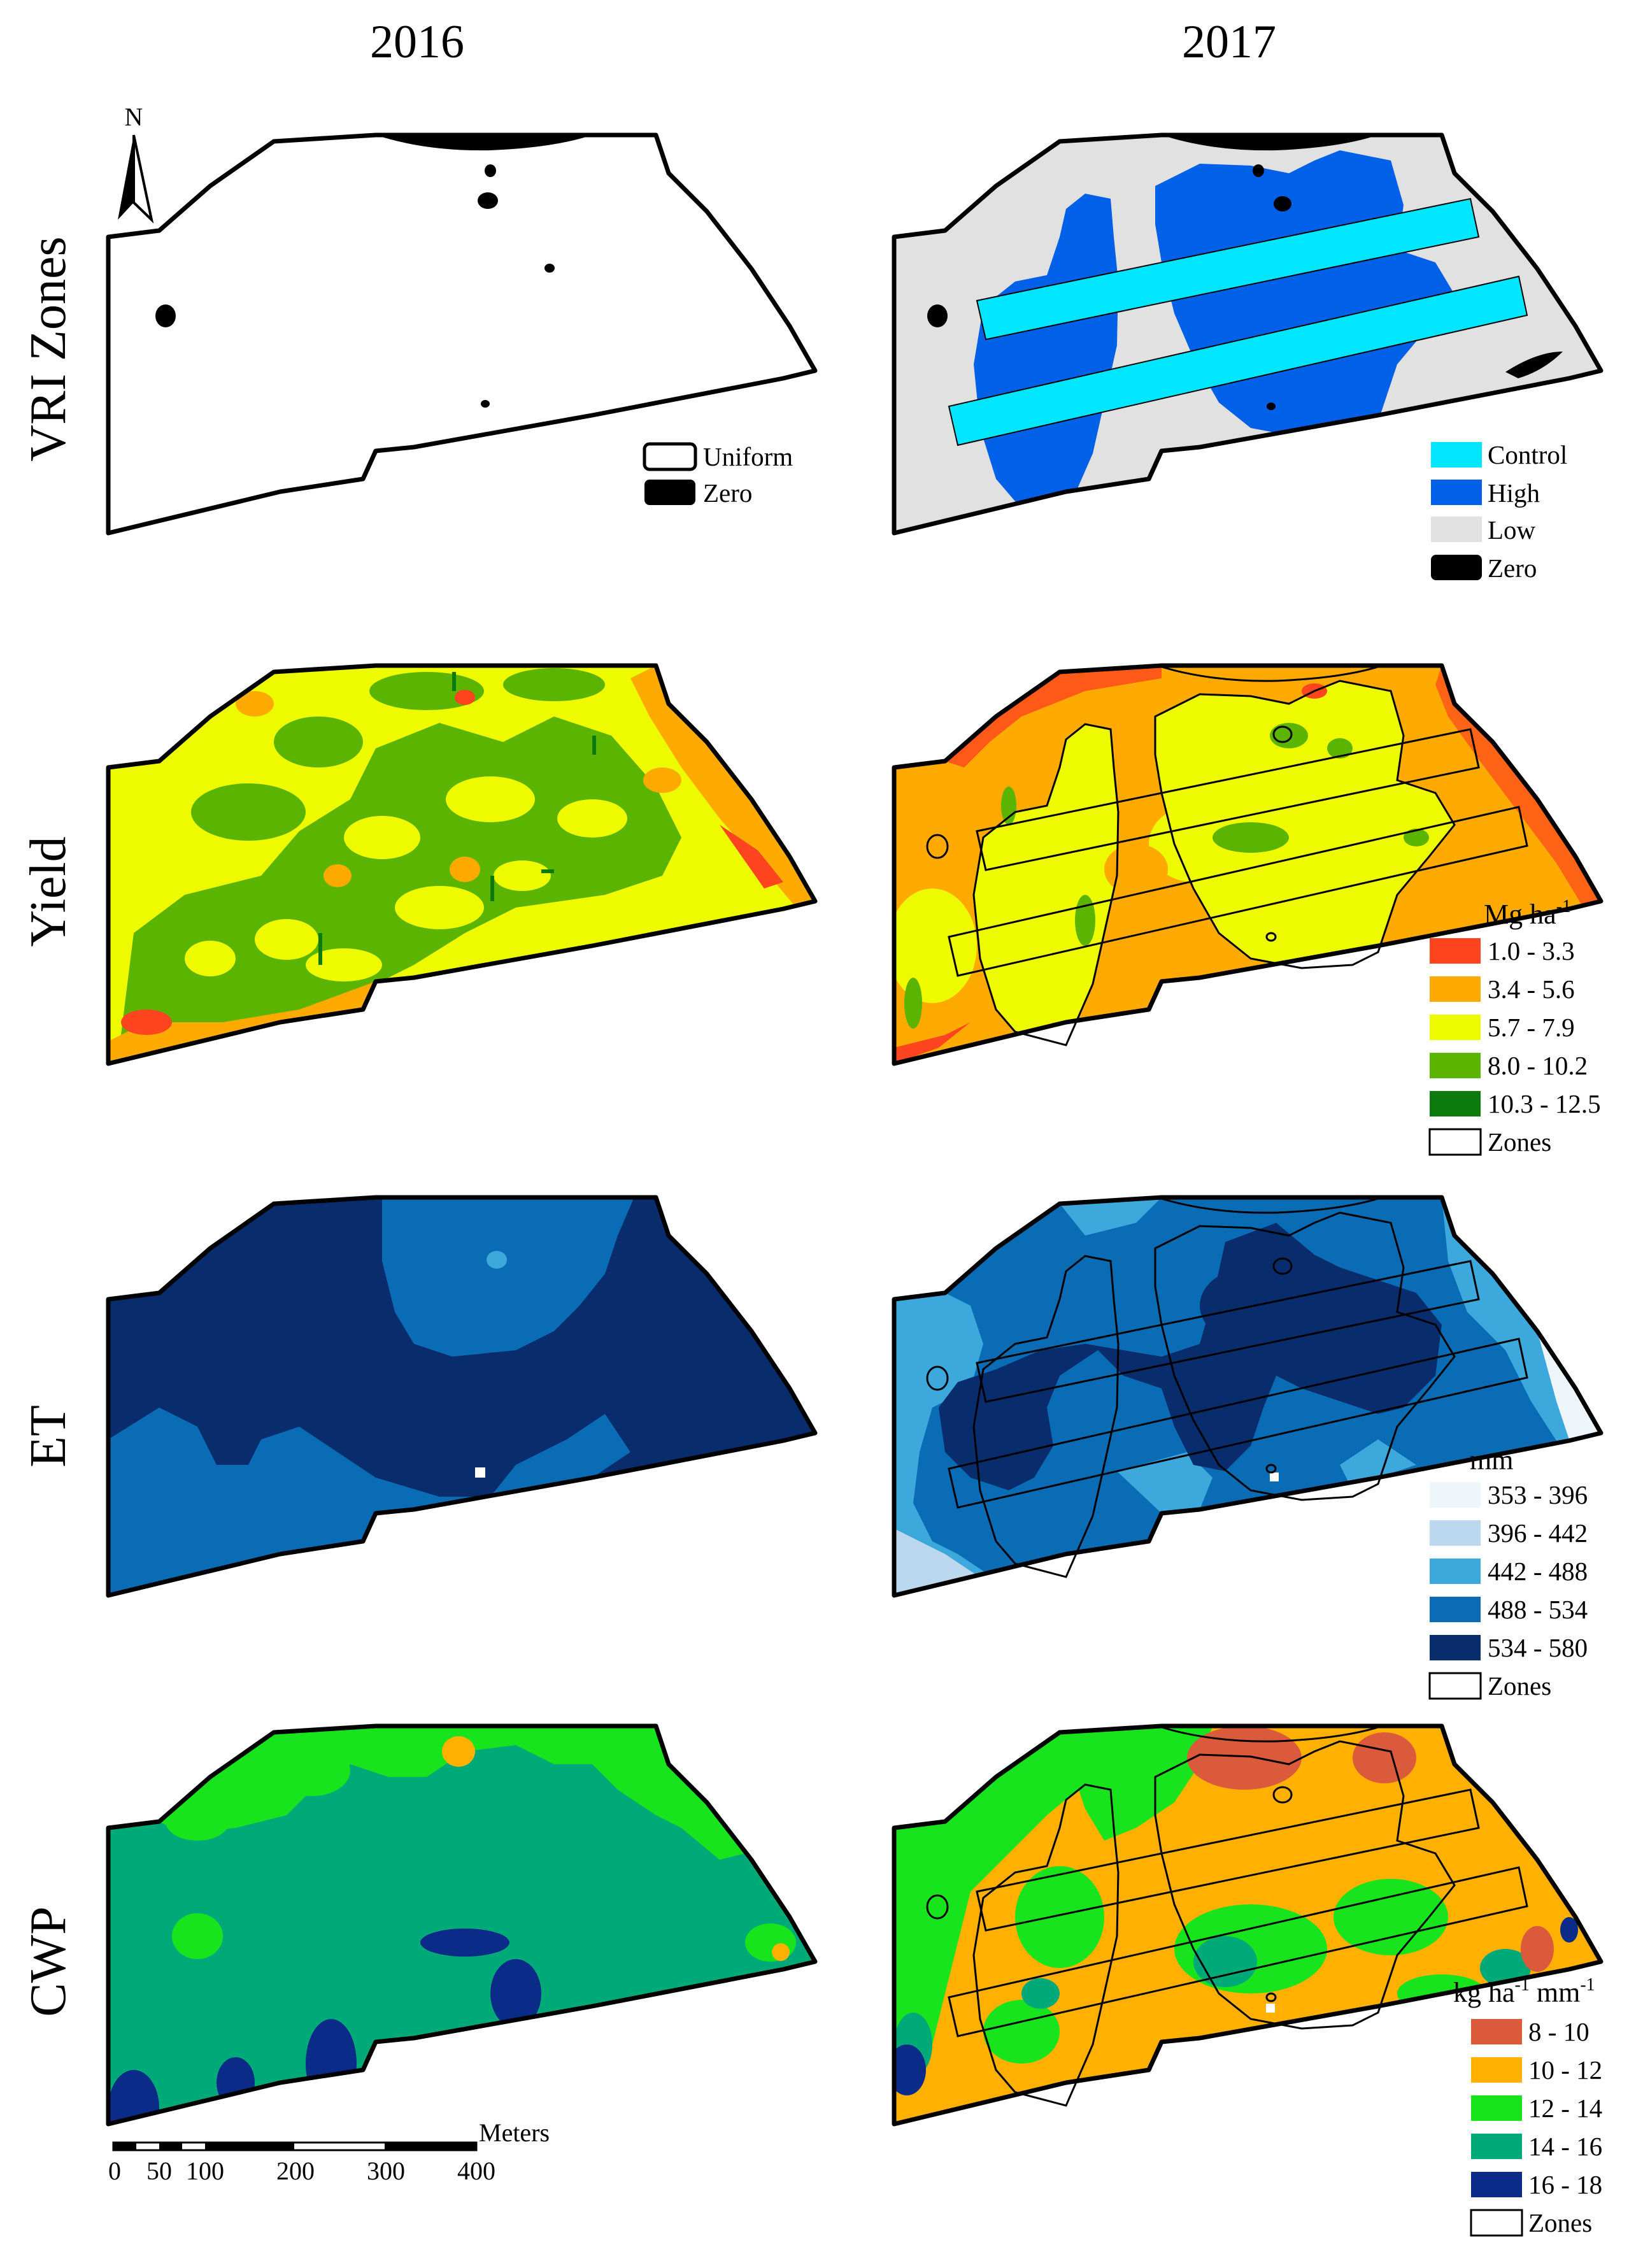 This screenshot has height=2268, width=1650. What do you see at coordinates (1457, 454) in the screenshot?
I see `legend-swatch-control` at bounding box center [1457, 454].